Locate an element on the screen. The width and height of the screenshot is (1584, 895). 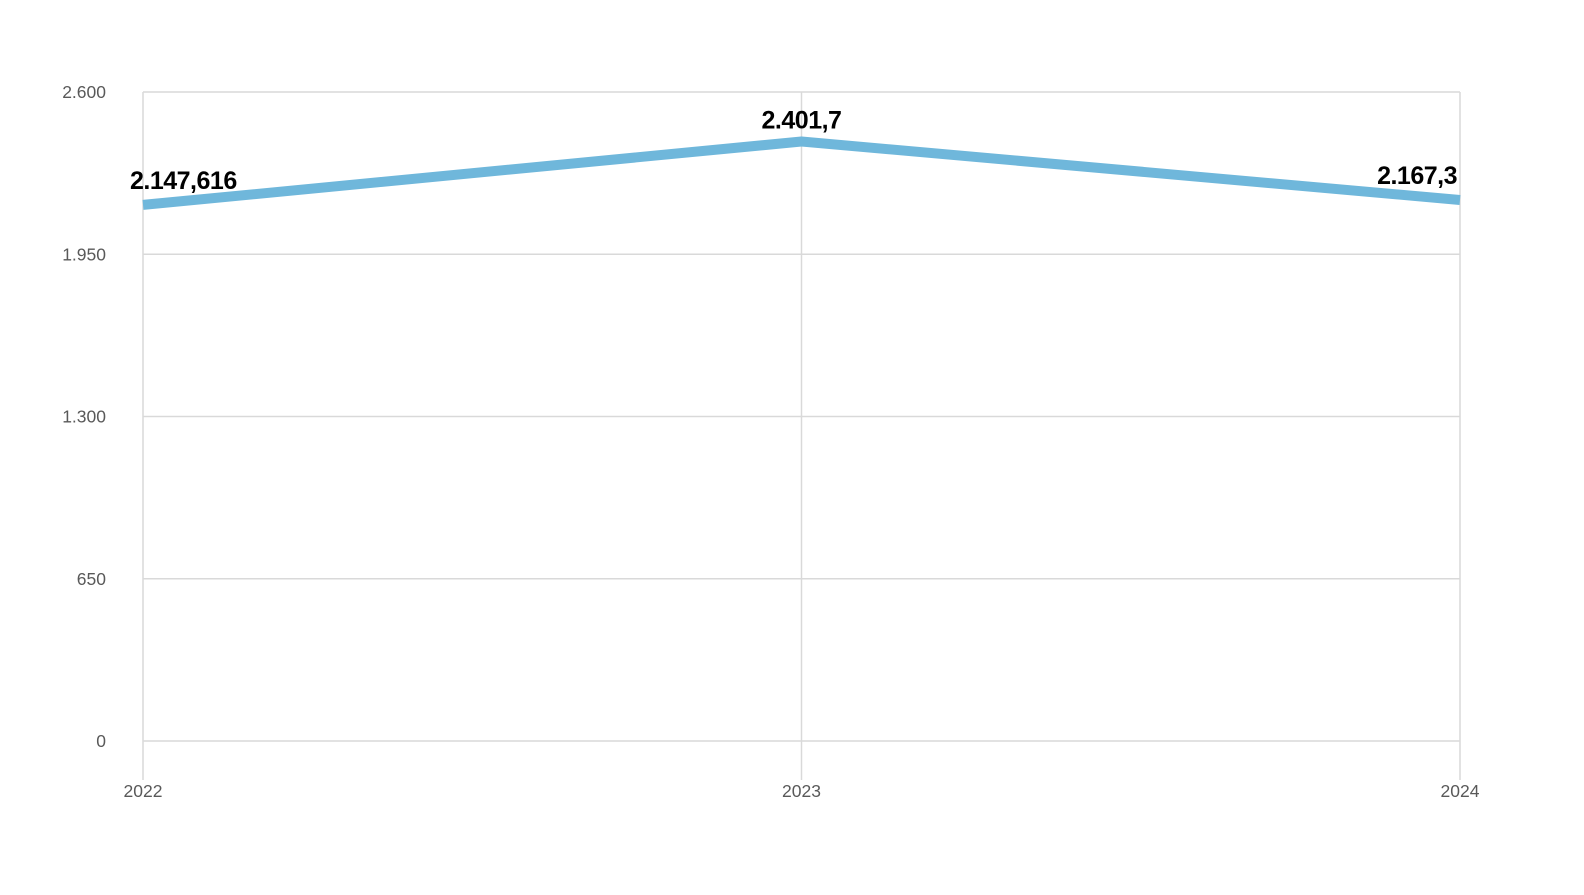
y-tick-label: 650 is located at coordinates (91, 579).